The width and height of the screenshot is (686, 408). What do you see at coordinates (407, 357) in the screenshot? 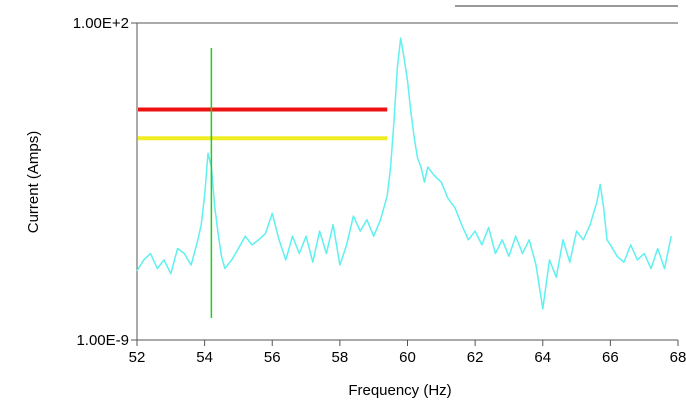
I see `x-tick-label: 60` at bounding box center [407, 357].